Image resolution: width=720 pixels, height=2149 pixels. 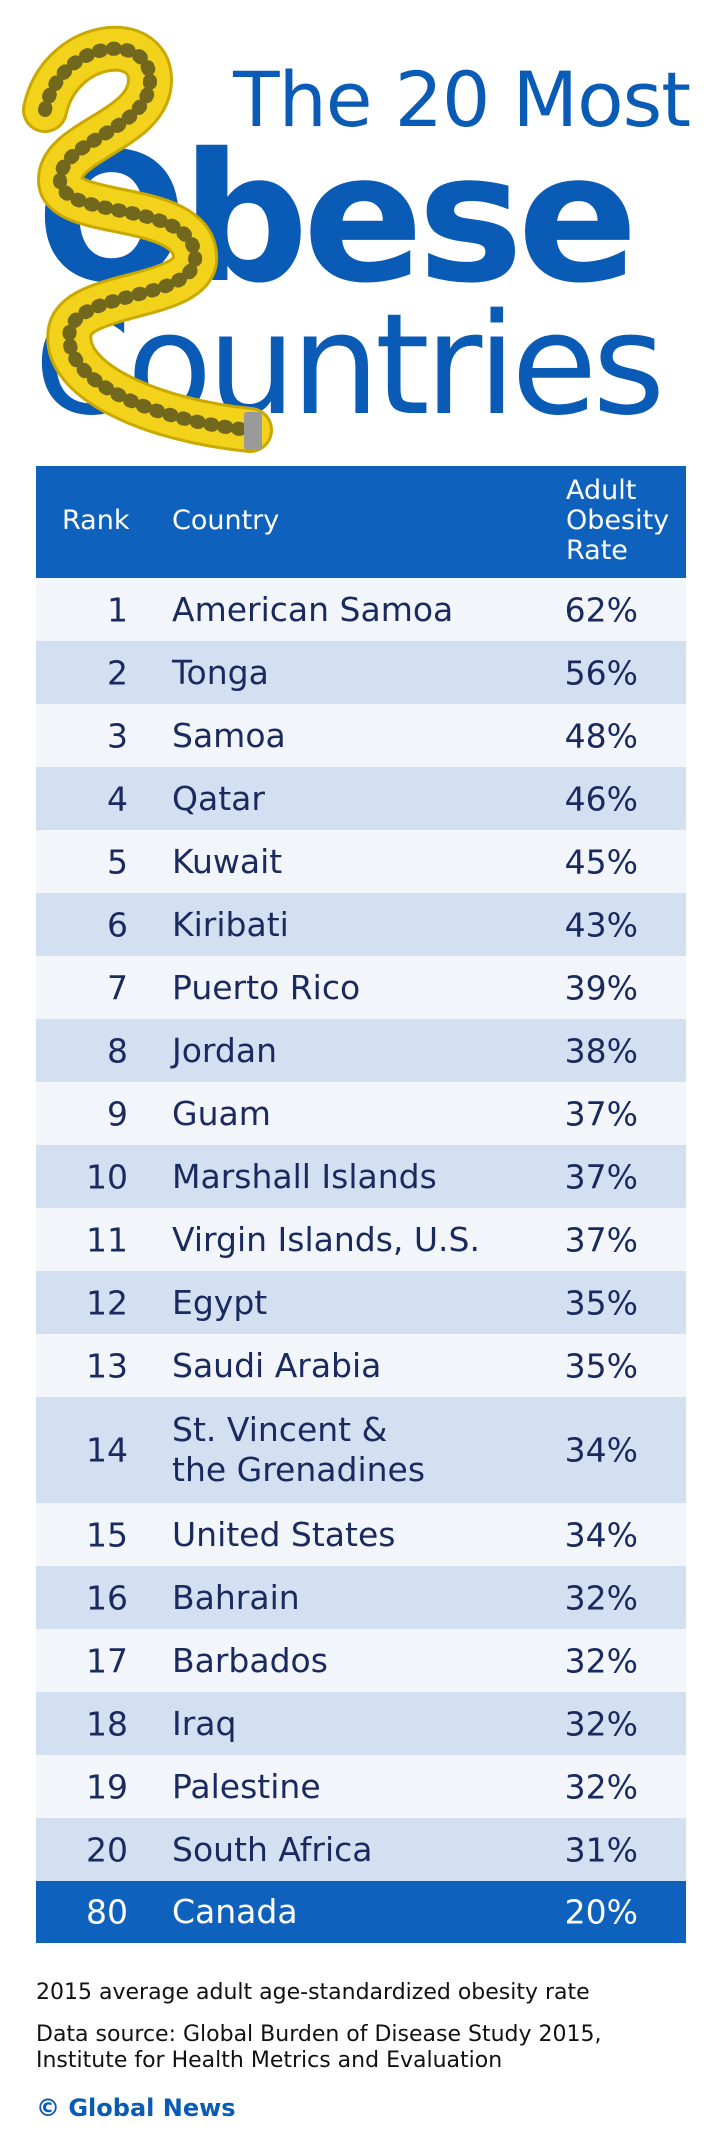 What do you see at coordinates (299, 1449) in the screenshot?
I see `country-cell: St. Vincent & the Grenadines` at bounding box center [299, 1449].